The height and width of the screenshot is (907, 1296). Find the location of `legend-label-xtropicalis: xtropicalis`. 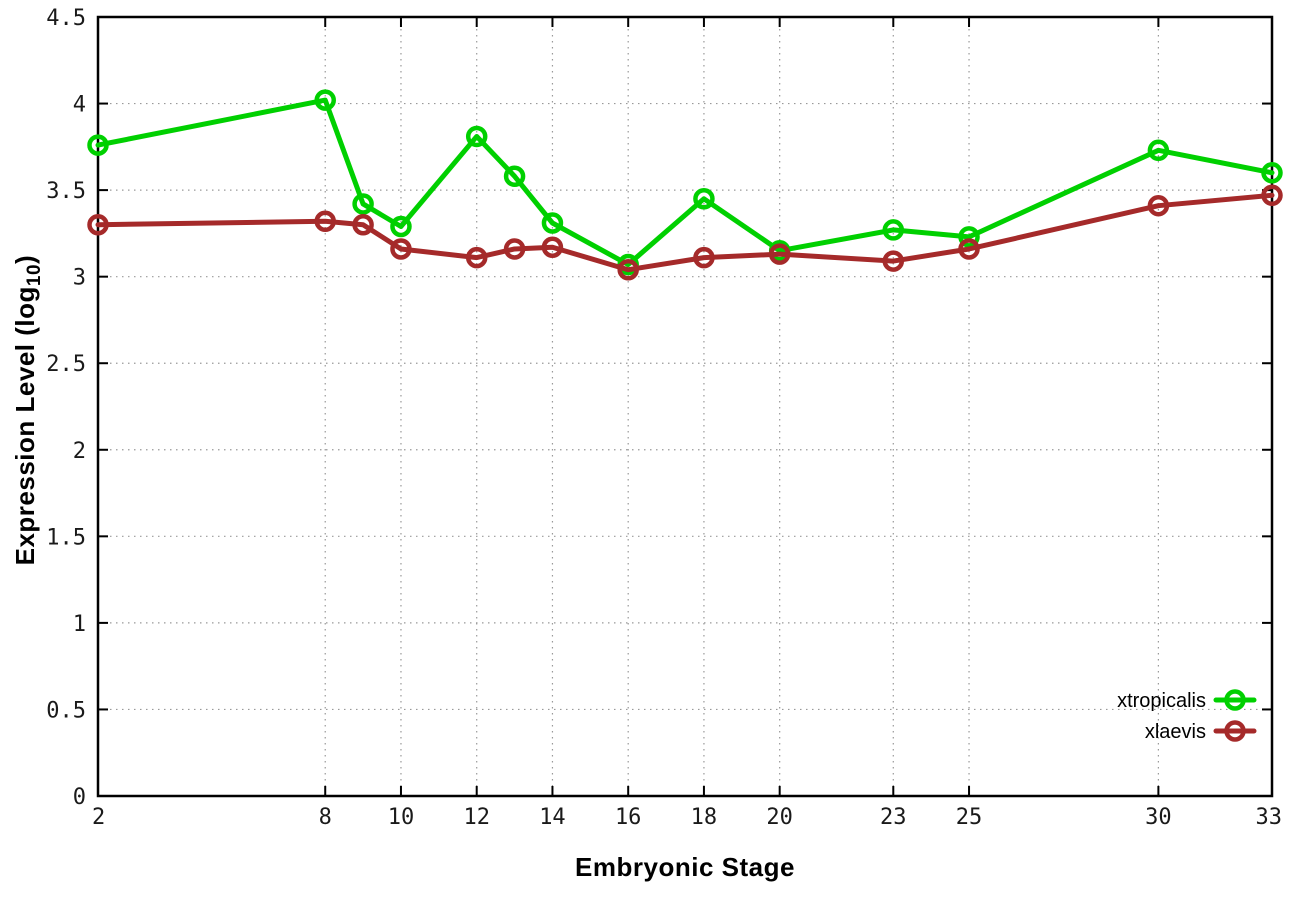

legend-label-xtropicalis: xtropicalis is located at coordinates (1161, 701).